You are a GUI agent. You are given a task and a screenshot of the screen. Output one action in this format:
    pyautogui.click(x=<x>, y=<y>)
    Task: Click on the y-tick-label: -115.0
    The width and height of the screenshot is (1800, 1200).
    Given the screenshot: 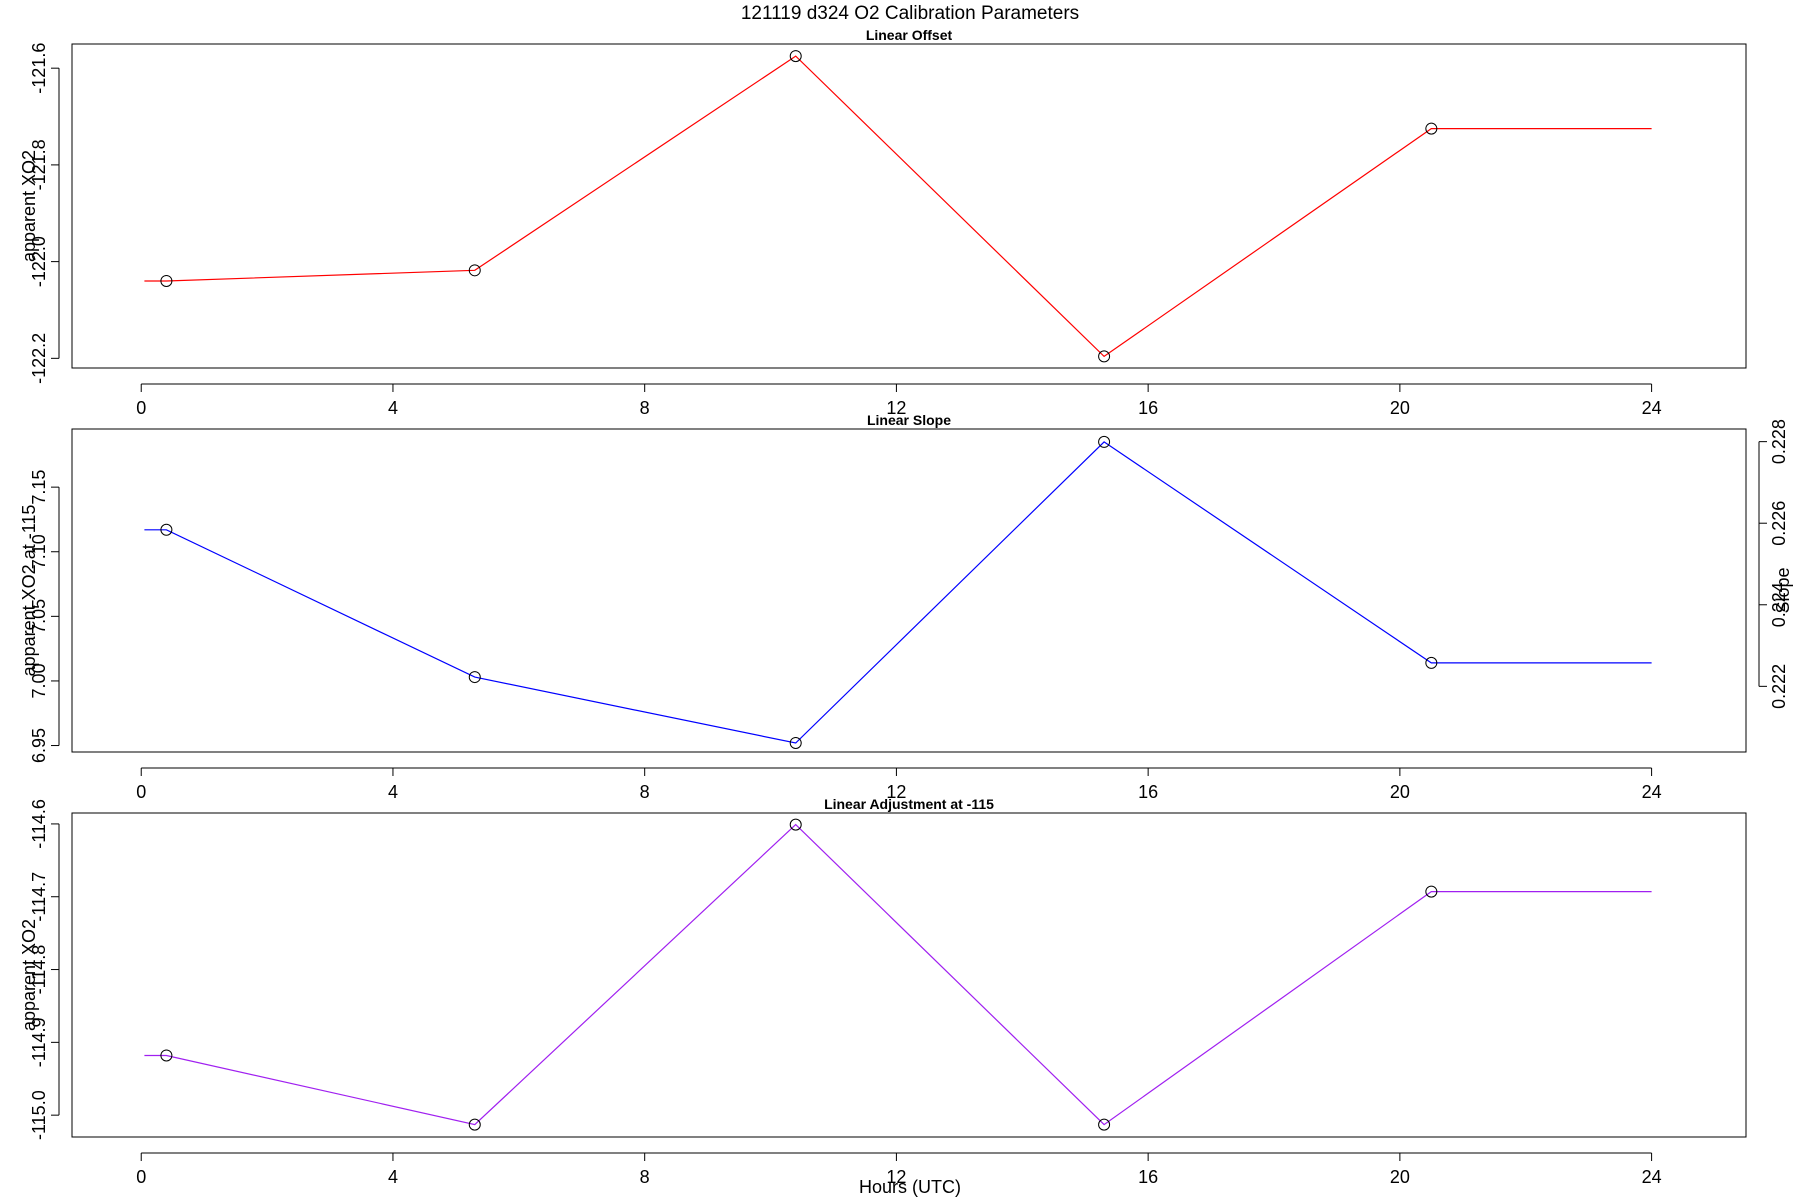 What is the action you would take?
    pyautogui.click(x=39, y=1115)
    